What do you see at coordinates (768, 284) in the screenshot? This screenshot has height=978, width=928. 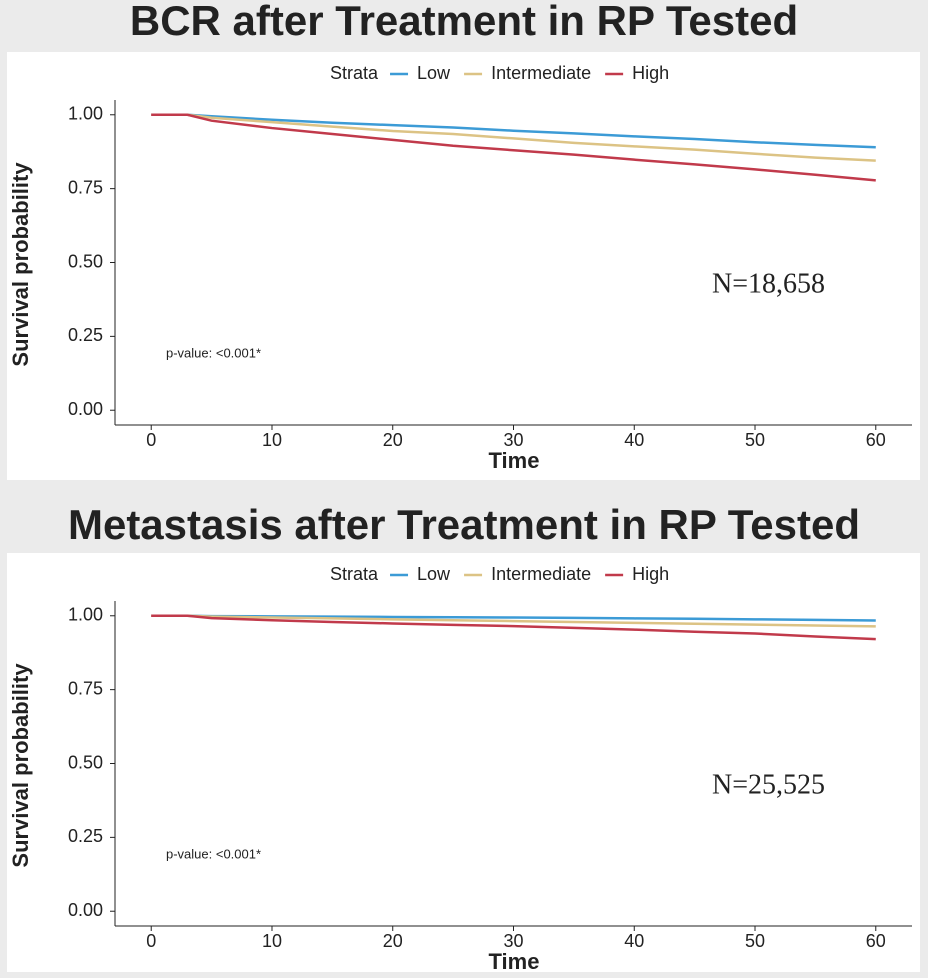 I see `sample-size: N=18,658` at bounding box center [768, 284].